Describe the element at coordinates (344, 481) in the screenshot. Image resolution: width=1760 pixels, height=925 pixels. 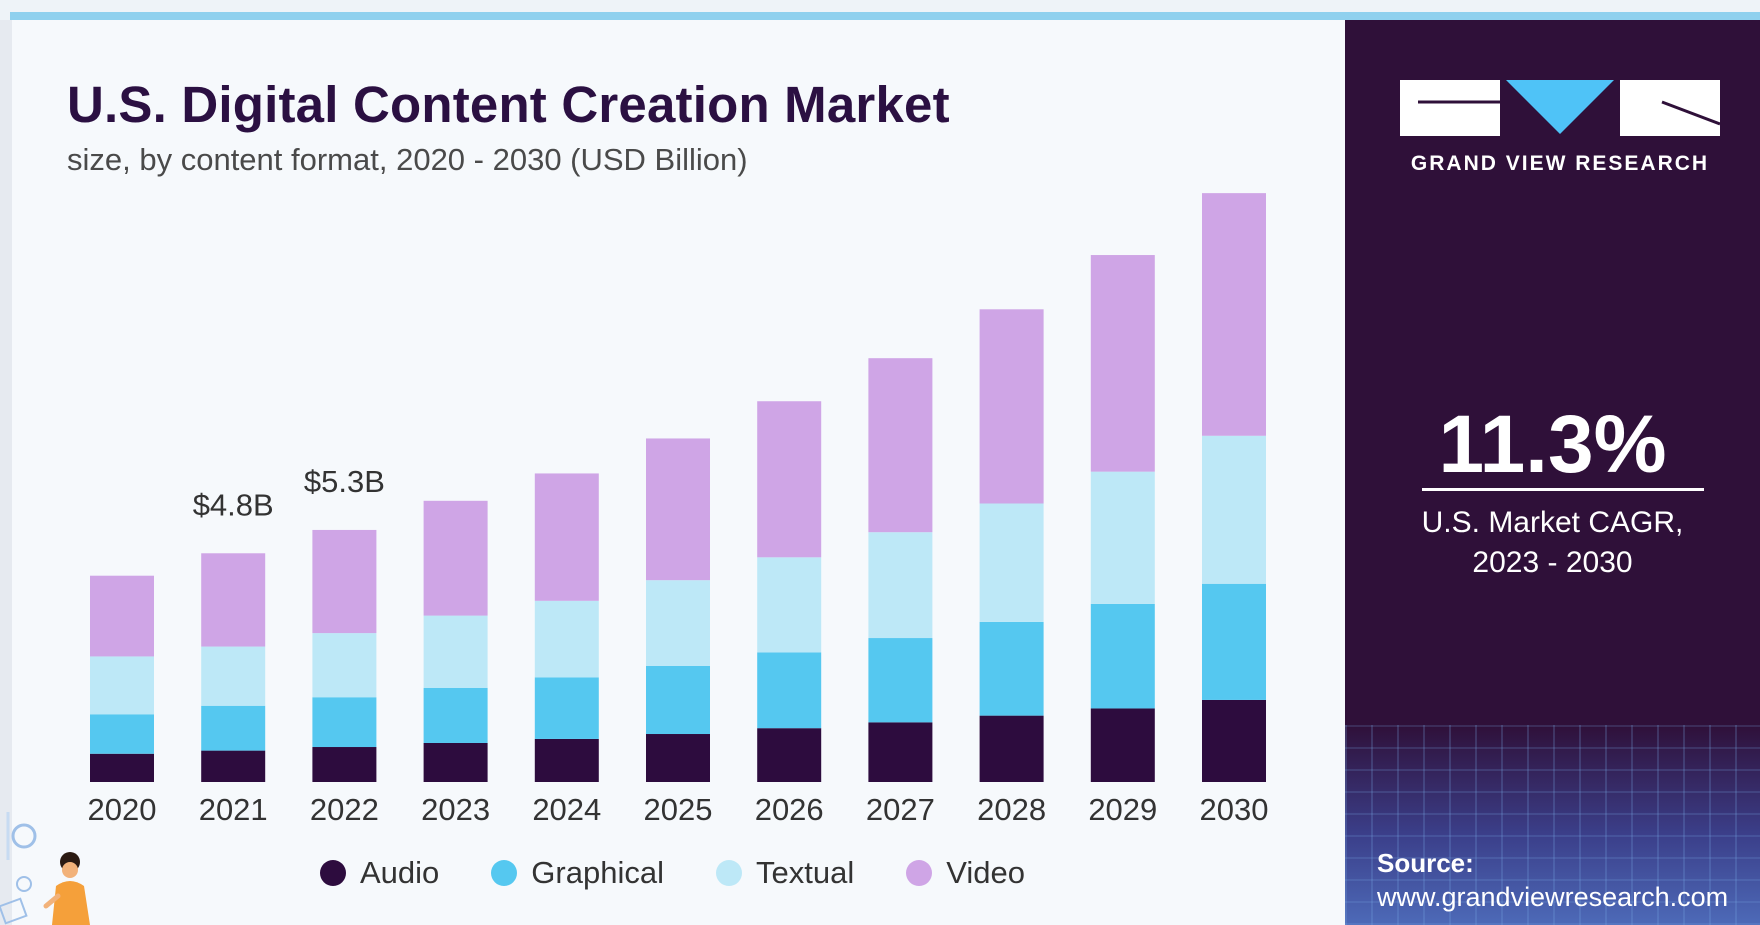
I see `data-label-2022: $5.3B` at that location.